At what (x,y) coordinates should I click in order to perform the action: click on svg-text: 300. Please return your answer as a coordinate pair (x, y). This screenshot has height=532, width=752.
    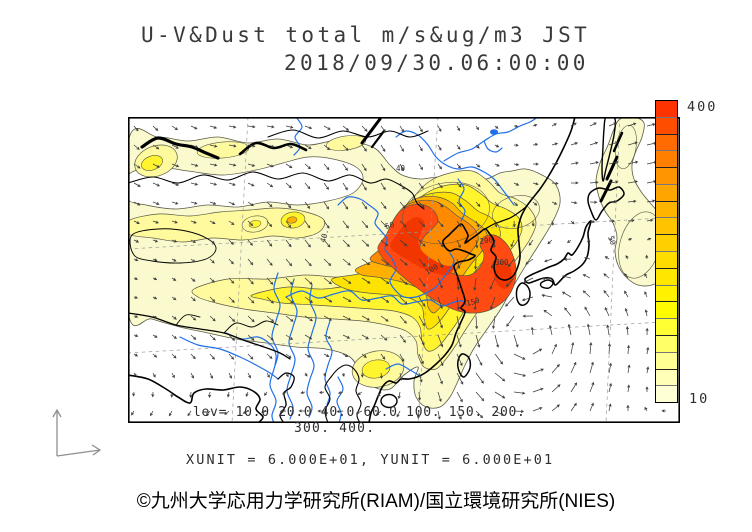
    Looking at the image, I should click on (502, 262).